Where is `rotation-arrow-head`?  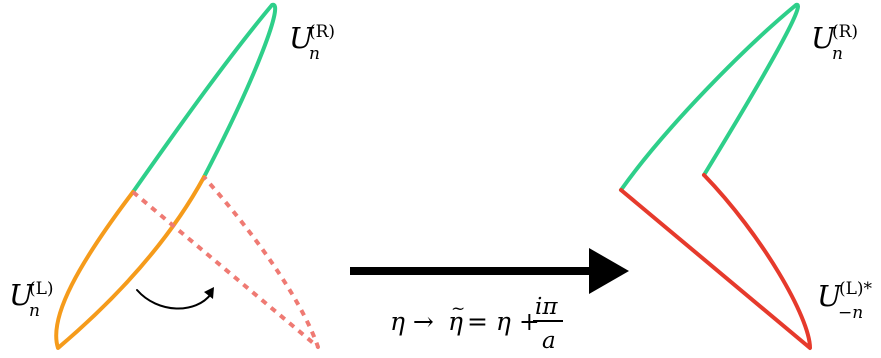 rotation-arrow-head is located at coordinates (209, 293).